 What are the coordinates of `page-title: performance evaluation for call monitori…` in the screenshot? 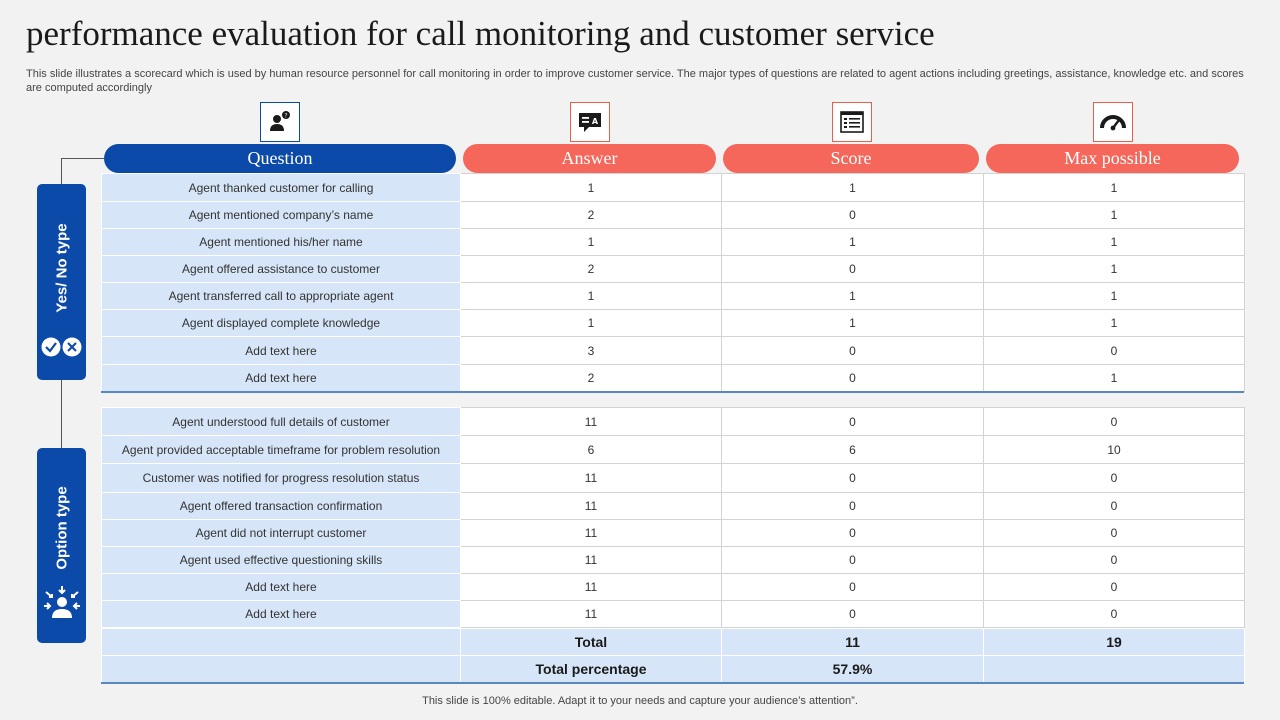 It's located at (480, 33).